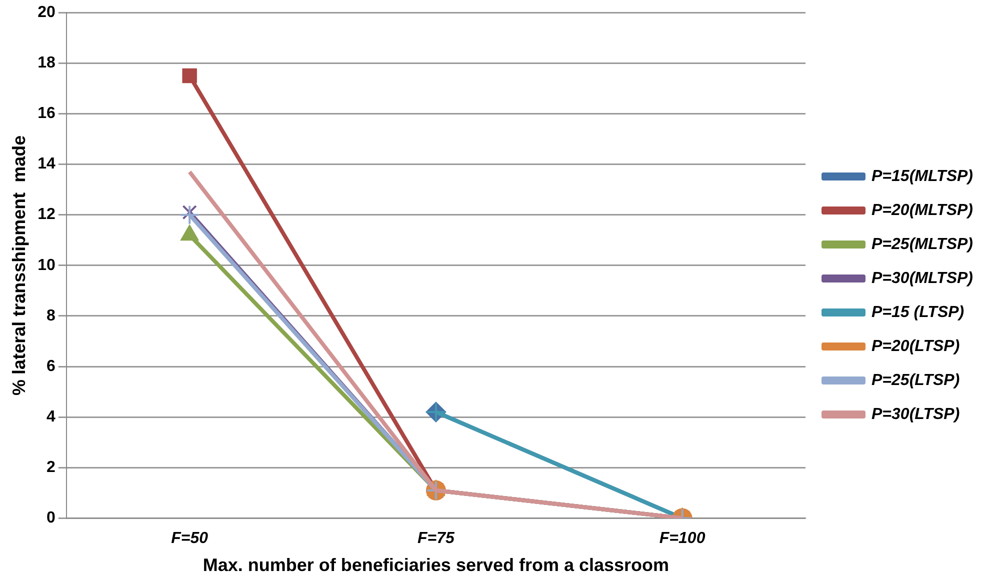 The image size is (993, 586). What do you see at coordinates (47, 265) in the screenshot?
I see `y-tick-label: 10` at bounding box center [47, 265].